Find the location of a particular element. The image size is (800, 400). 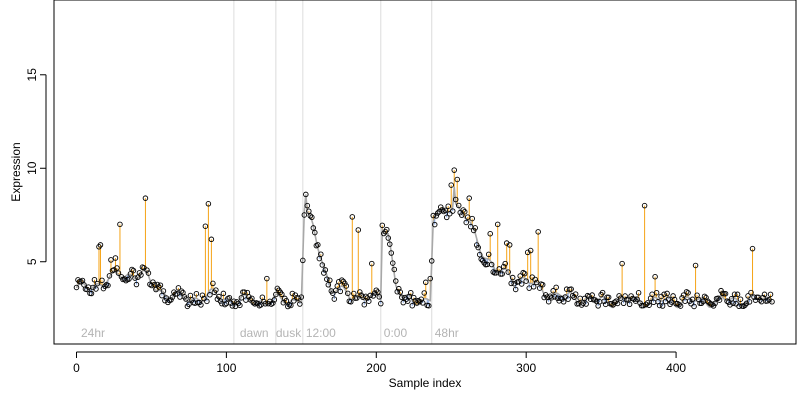

x-tick-label: 200 is located at coordinates (376, 368).